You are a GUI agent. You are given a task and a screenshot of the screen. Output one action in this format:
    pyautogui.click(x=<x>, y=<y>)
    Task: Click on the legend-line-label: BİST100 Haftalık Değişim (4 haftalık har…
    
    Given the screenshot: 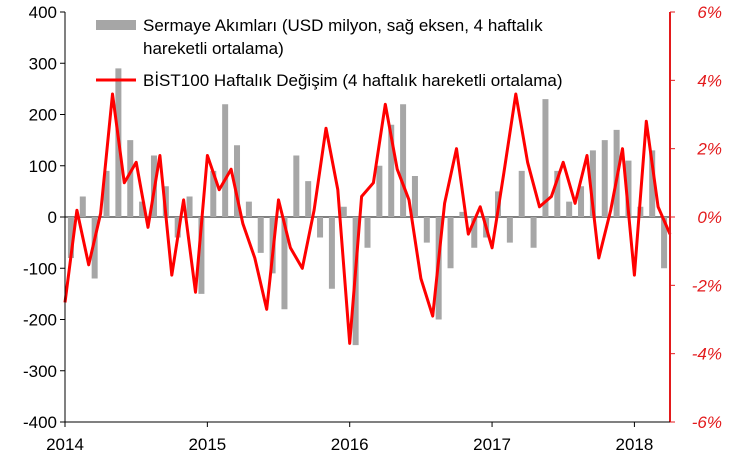 What is the action you would take?
    pyautogui.click(x=353, y=80)
    